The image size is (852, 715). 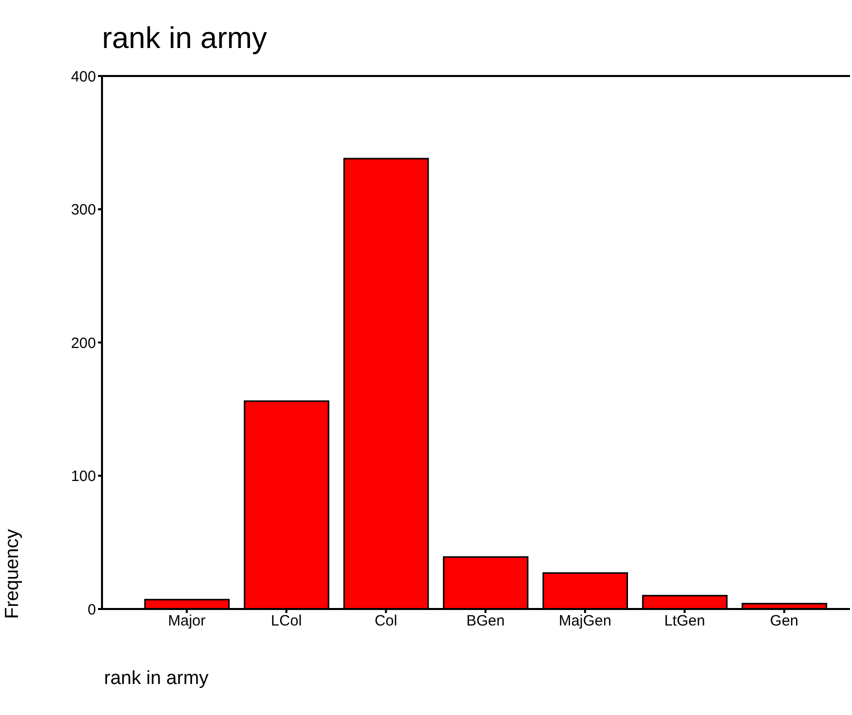 What do you see at coordinates (83, 477) in the screenshot?
I see `y-tick-label: 100` at bounding box center [83, 477].